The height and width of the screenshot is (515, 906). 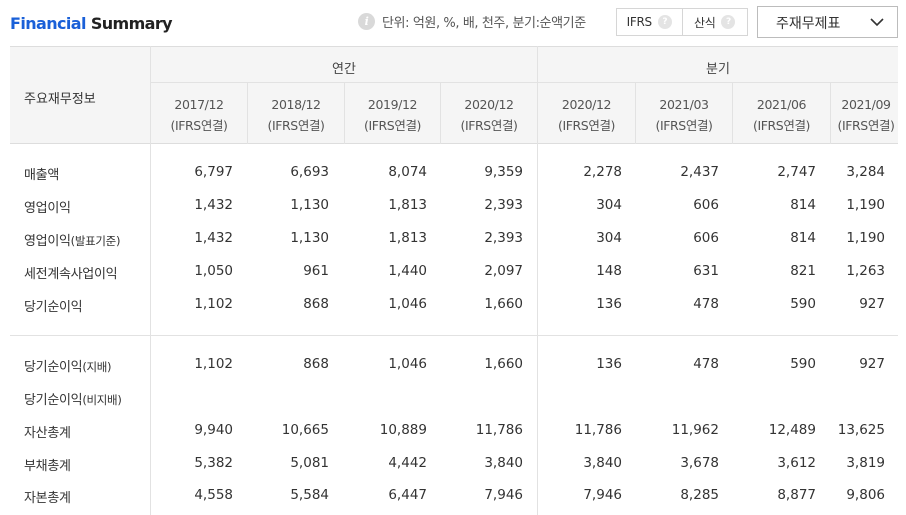 I want to click on group-divider, so click(x=537, y=280).